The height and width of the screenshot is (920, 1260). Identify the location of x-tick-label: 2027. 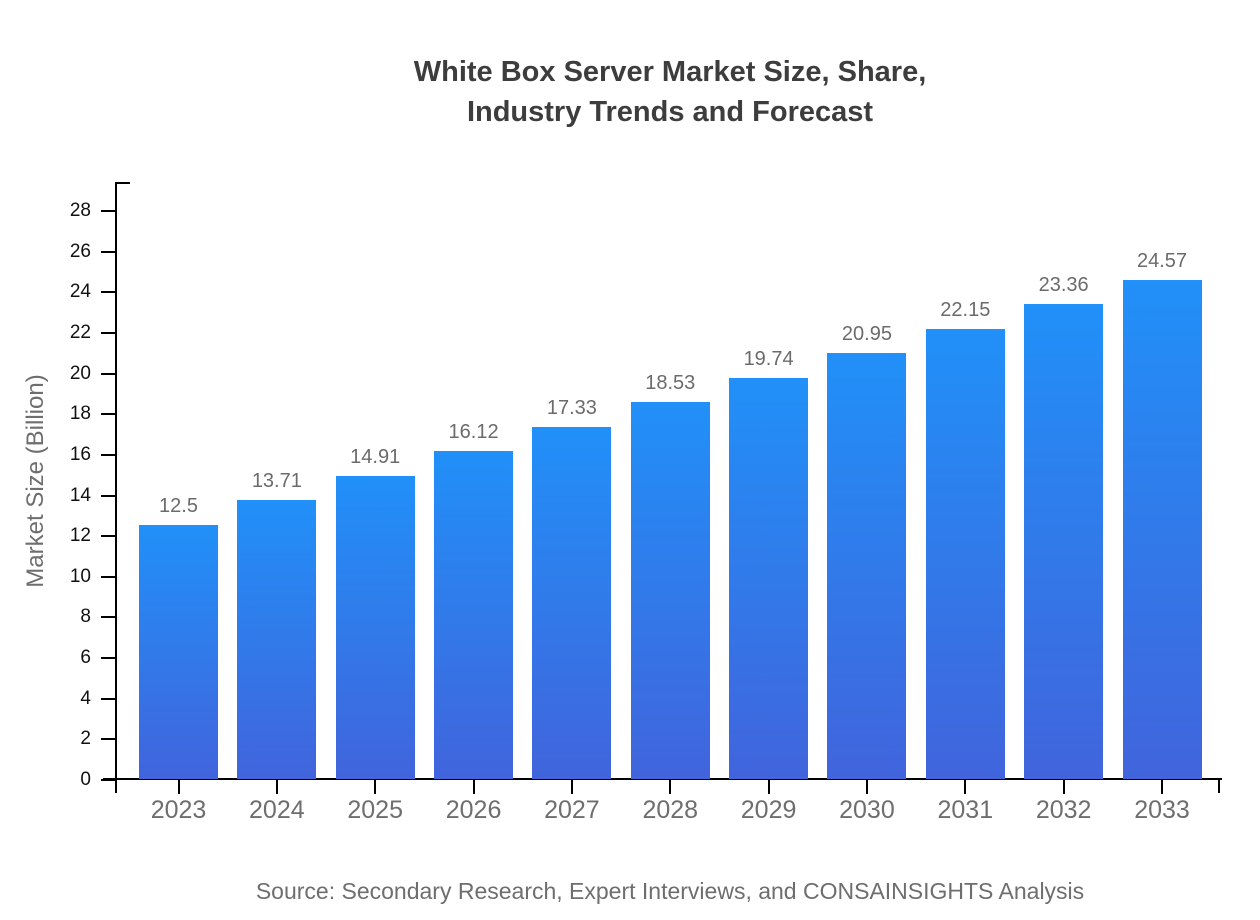
(572, 810).